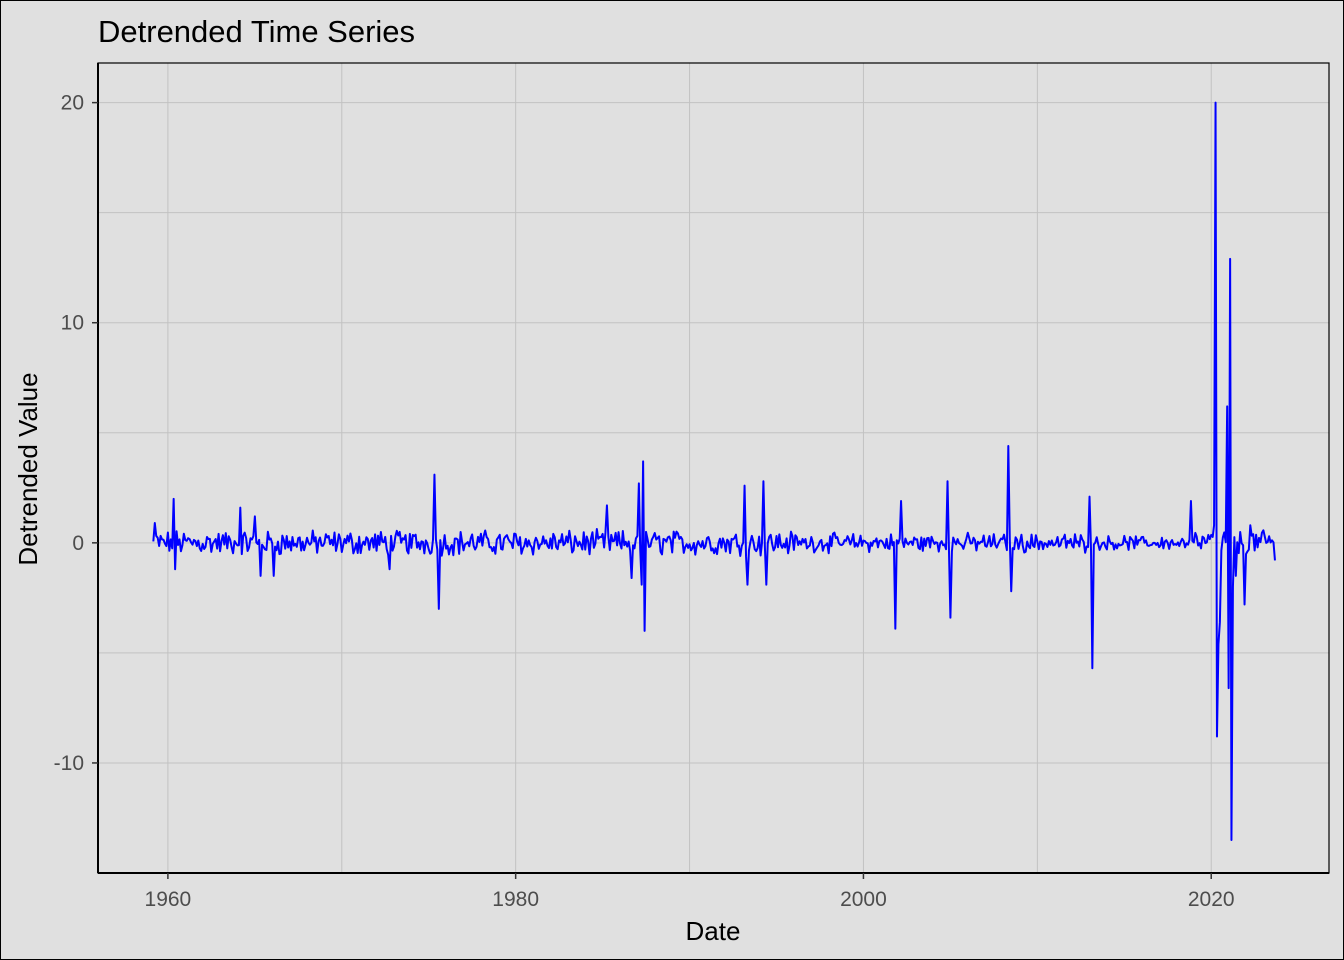 This screenshot has width=1344, height=960. Describe the element at coordinates (72, 323) in the screenshot. I see `y-tick-label: 10` at that location.